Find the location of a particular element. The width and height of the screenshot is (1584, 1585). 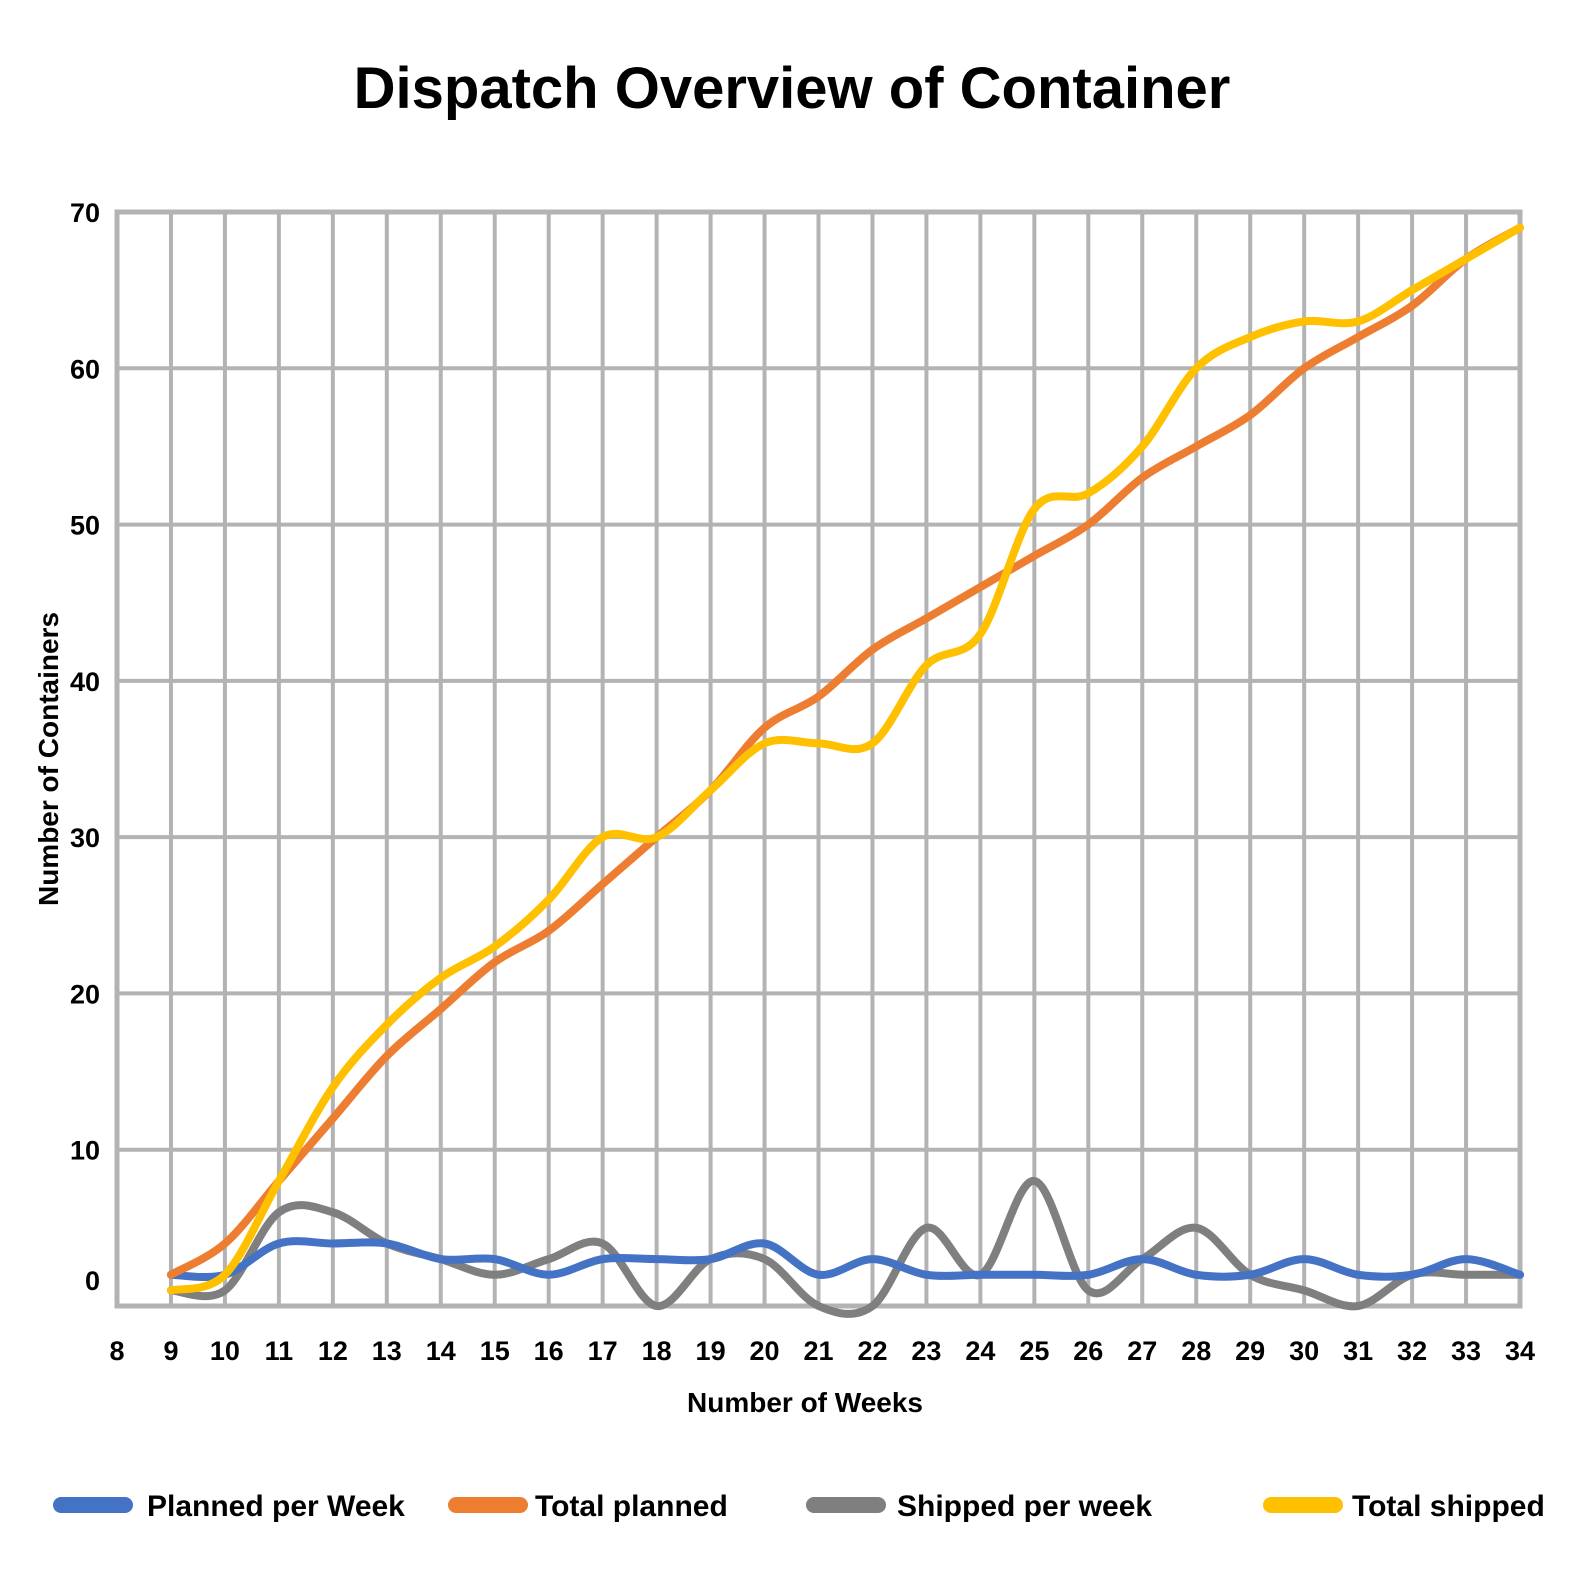

x-tick-label: 19 is located at coordinates (711, 1351).